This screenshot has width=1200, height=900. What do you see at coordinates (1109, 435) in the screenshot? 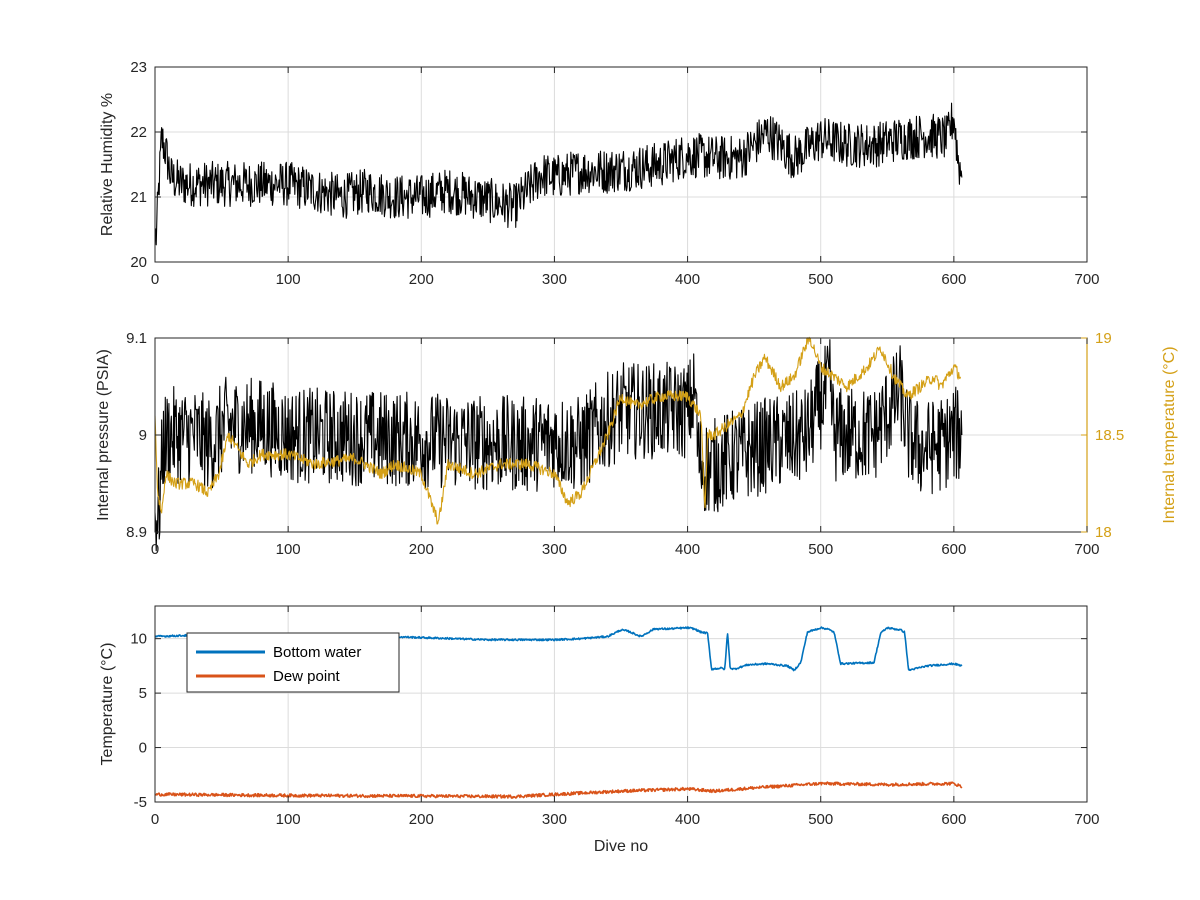
I see `y2-tick-label: 18.5` at bounding box center [1109, 435].